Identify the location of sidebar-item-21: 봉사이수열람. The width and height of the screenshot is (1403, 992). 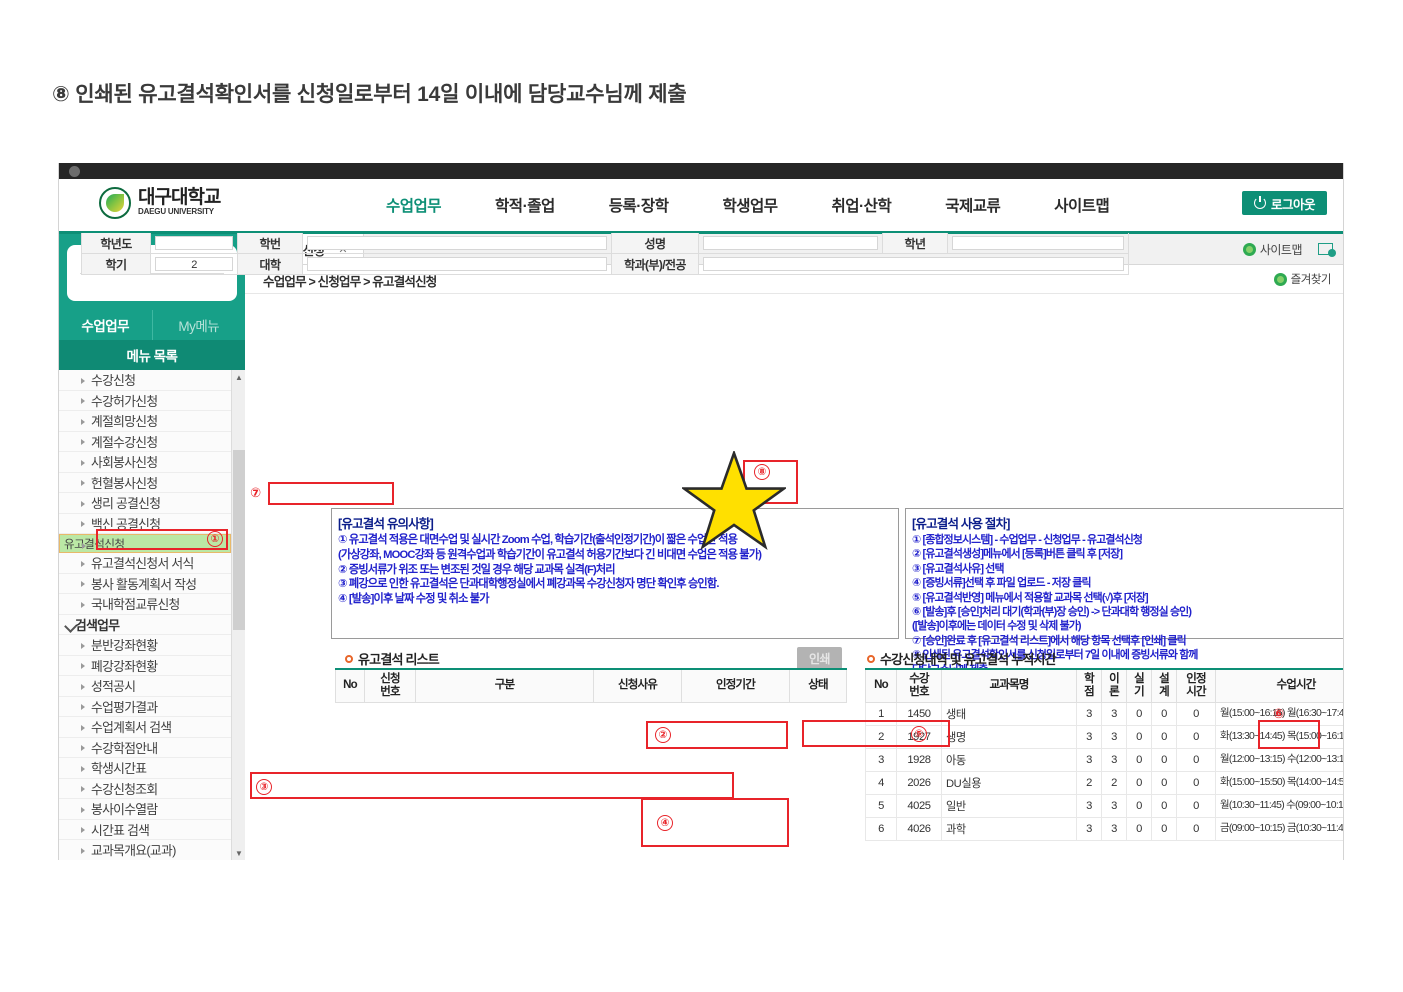
(145, 809).